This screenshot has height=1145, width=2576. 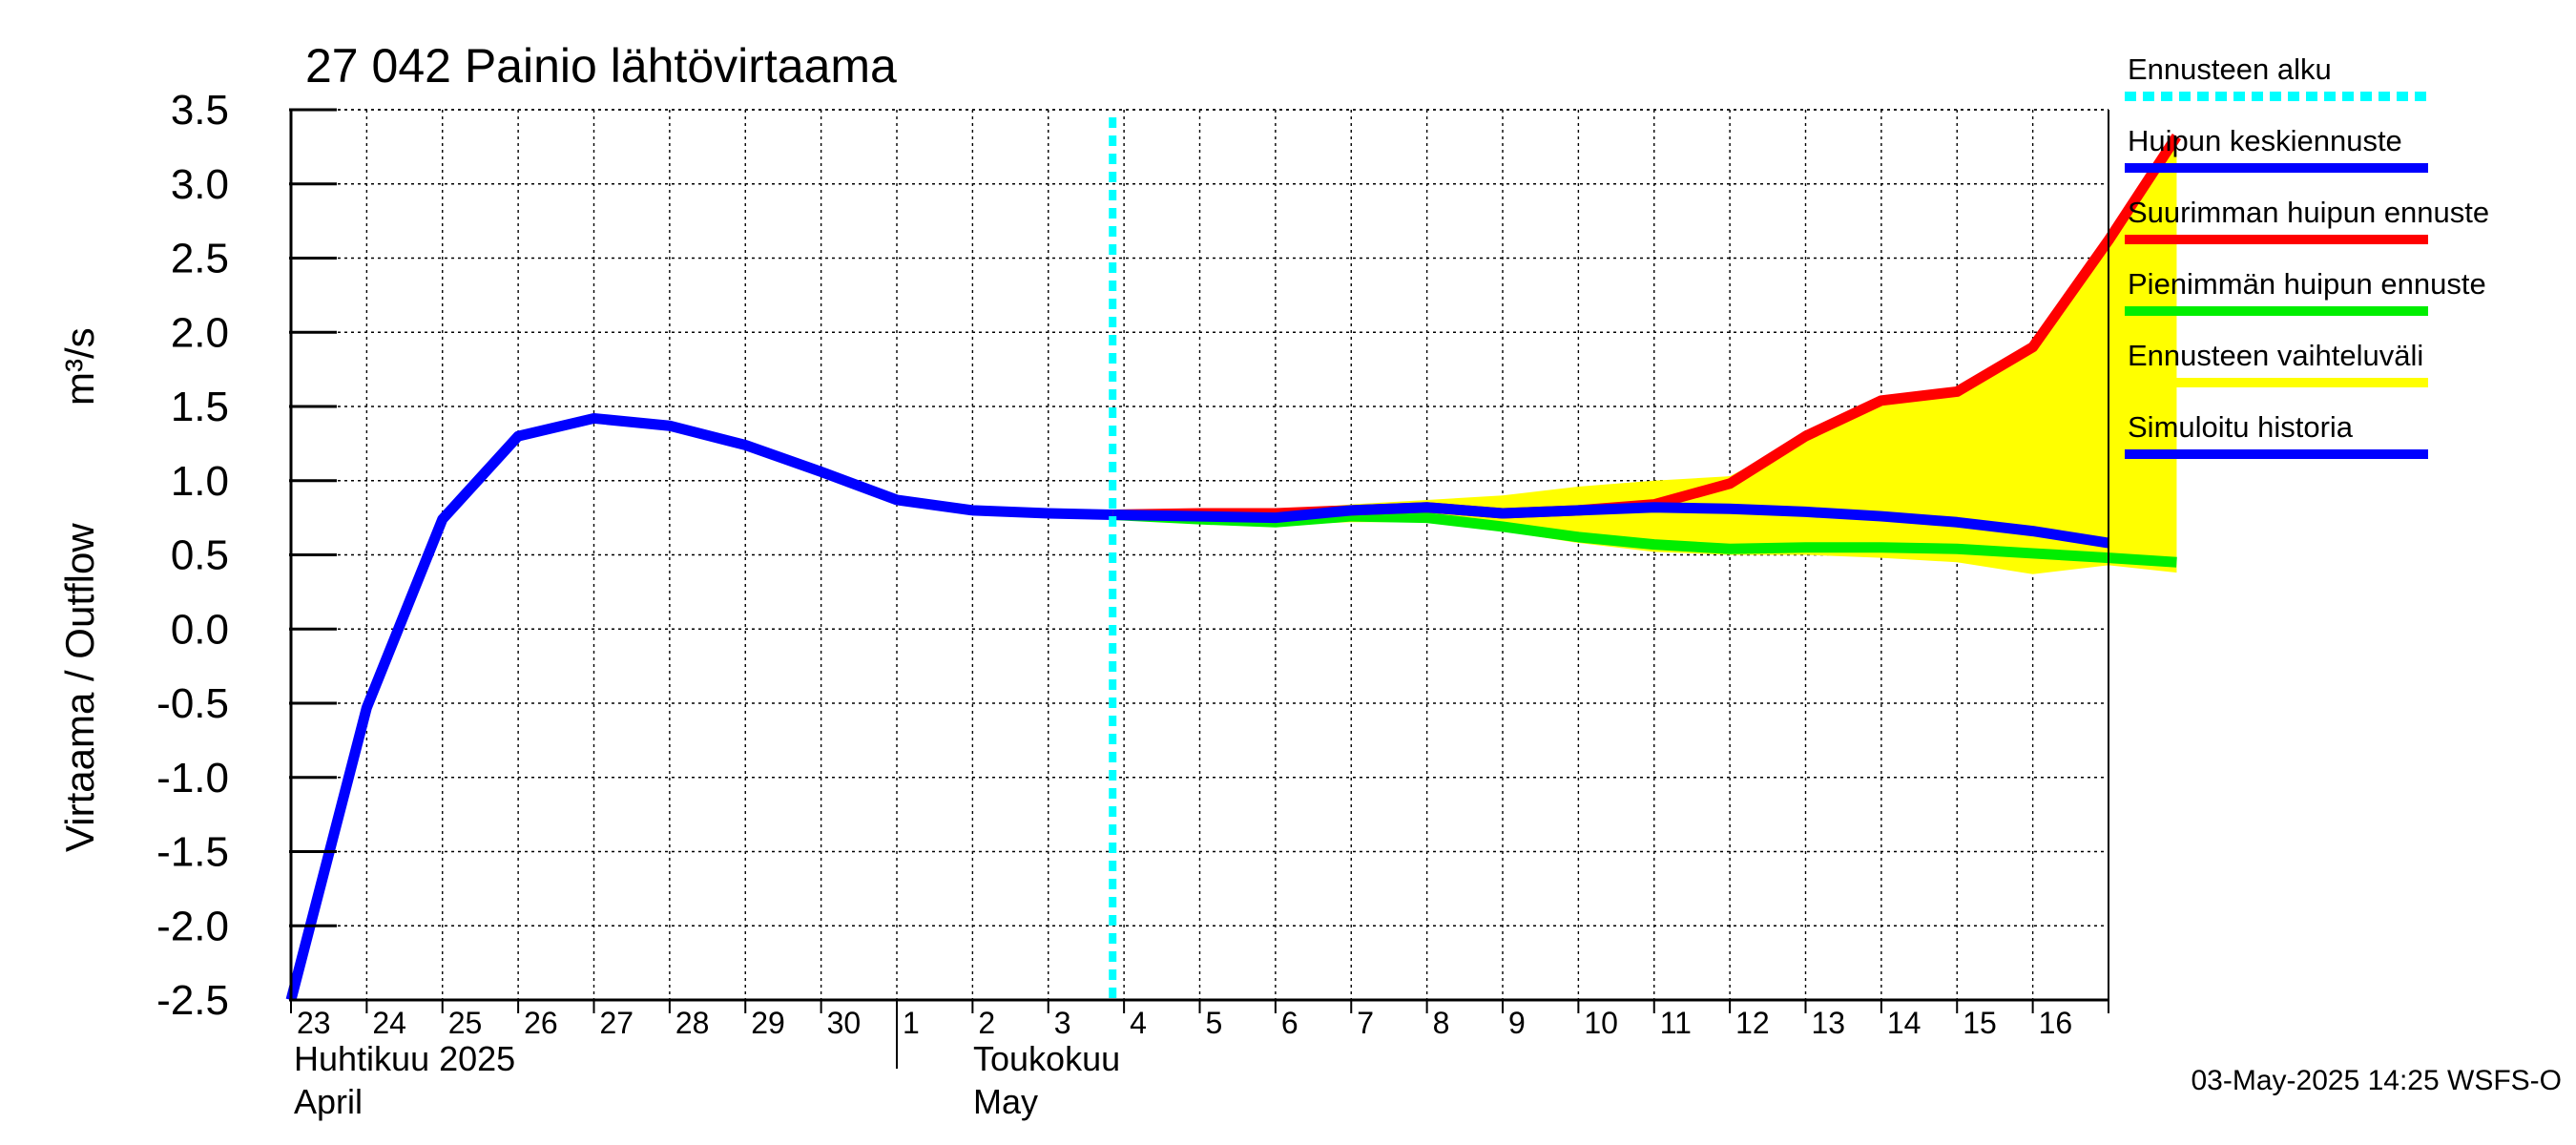 What do you see at coordinates (1365, 1023) in the screenshot?
I see `x-tick-label-14: 7` at bounding box center [1365, 1023].